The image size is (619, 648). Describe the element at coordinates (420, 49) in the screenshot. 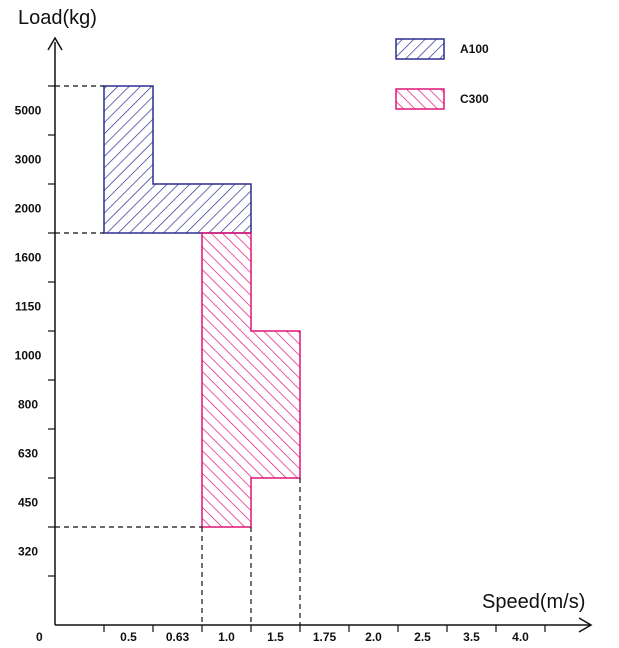

I see `legend-swatch-a100` at that location.